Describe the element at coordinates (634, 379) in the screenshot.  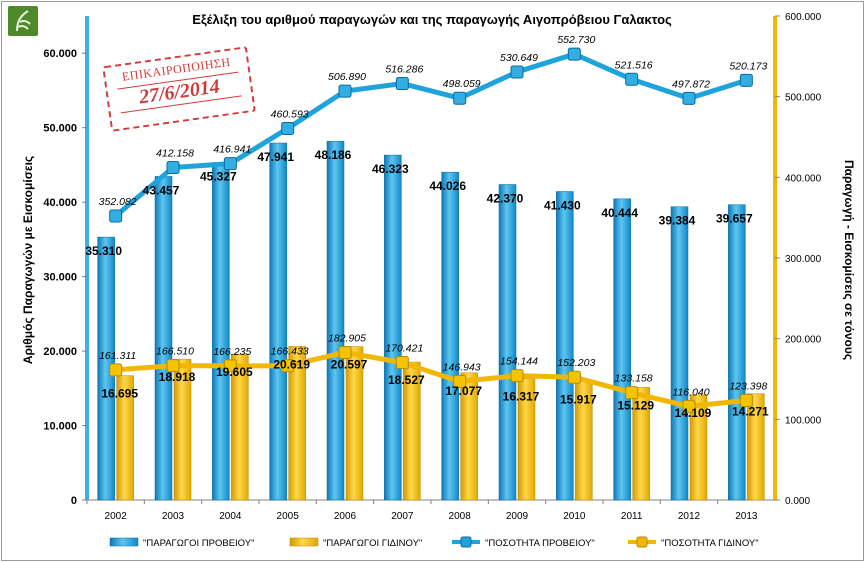
I see `line-label-goat: 133.158` at that location.